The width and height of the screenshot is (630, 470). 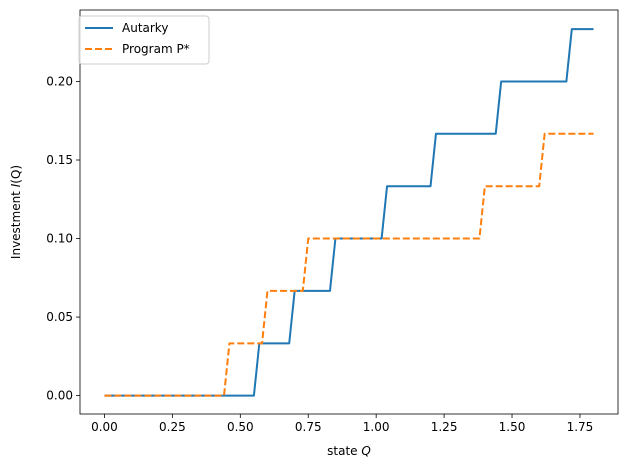 I want to click on x-axis-label: state Q, so click(x=349, y=451).